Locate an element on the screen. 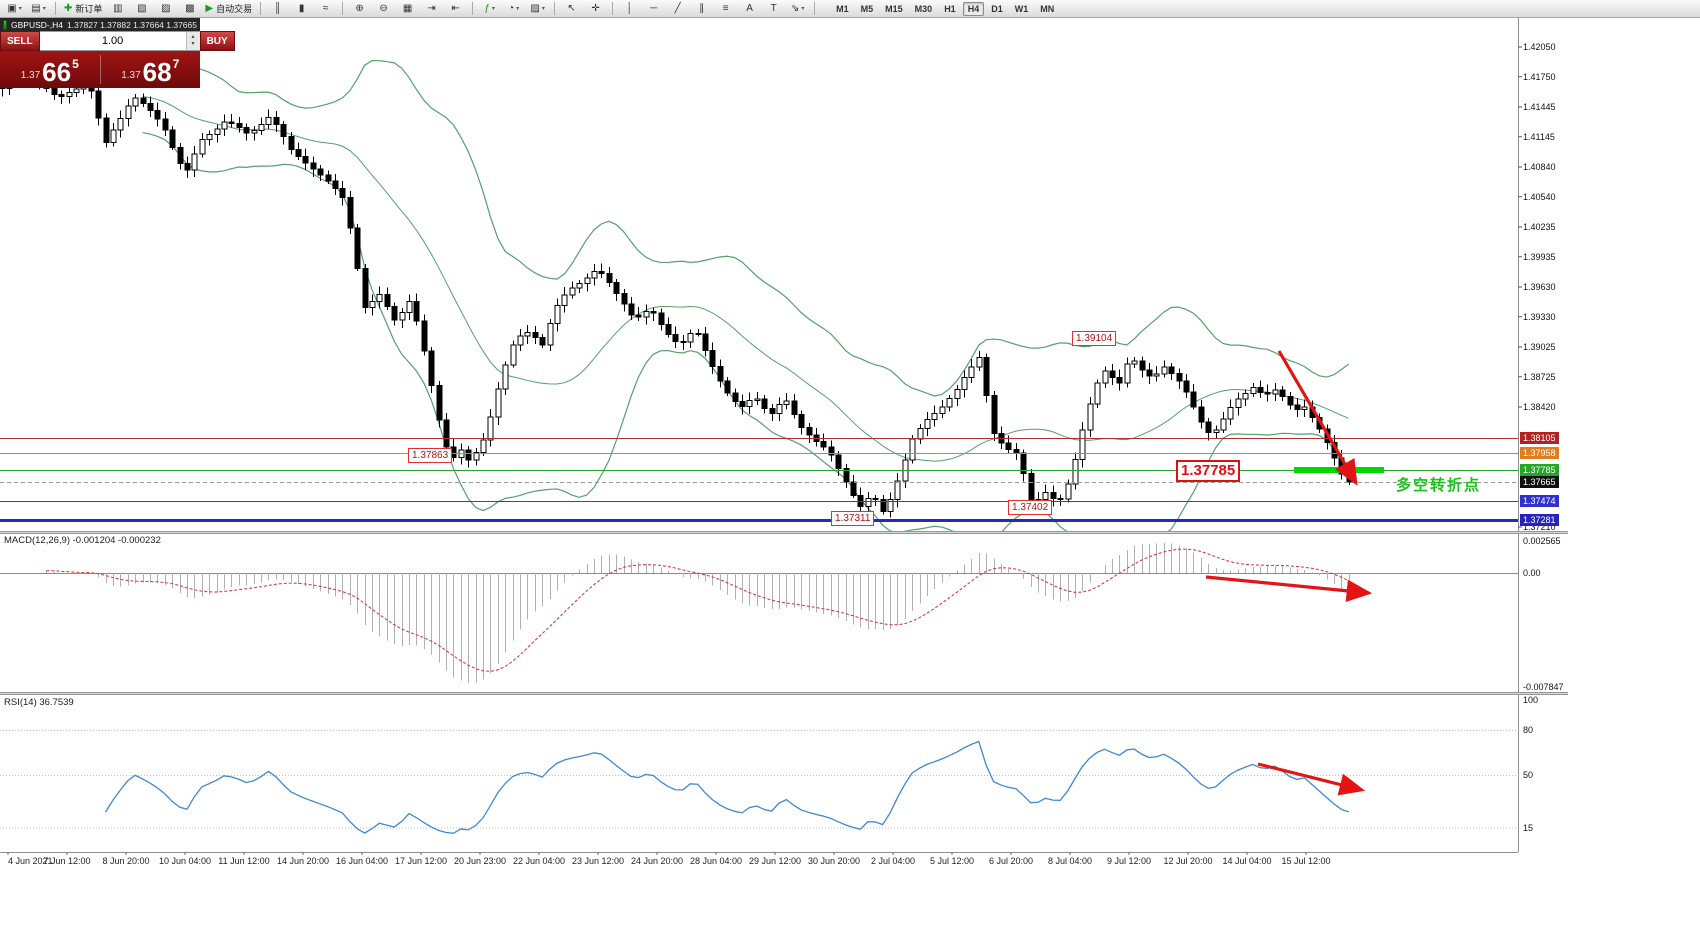 Image resolution: width=1700 pixels, height=943 pixels. macd-indicator-label: MACD(12,26,9) -0.001204 -0.000232 is located at coordinates (82, 540).